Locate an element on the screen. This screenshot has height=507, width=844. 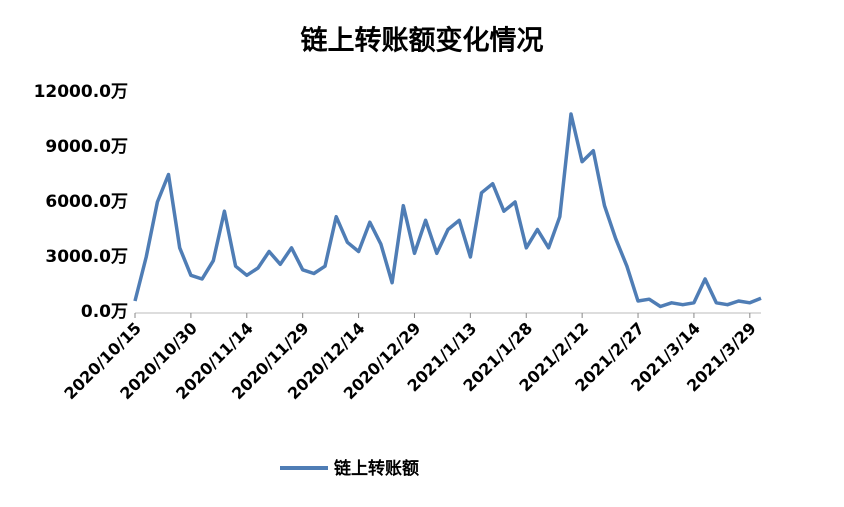
chart-title: 链上转账额变化情况 is located at coordinates (422, 41).